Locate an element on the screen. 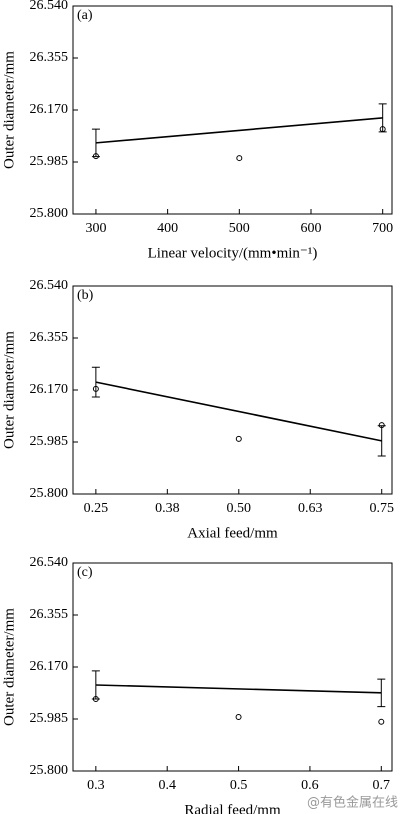 Image resolution: width=400 pixels, height=814 pixels. x-axis-label: Axial feed/mm is located at coordinates (232, 533).